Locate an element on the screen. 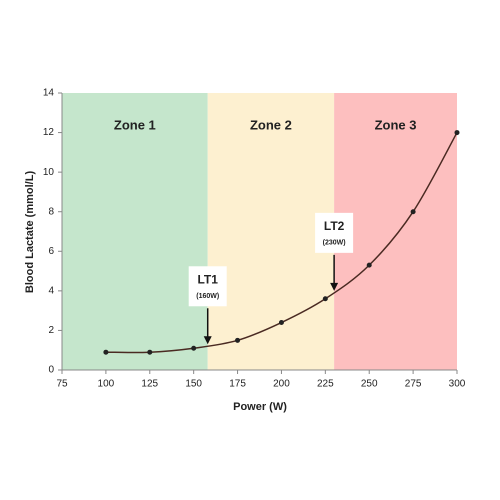 The image size is (500, 500). x-tick-label: 250 is located at coordinates (369, 384).